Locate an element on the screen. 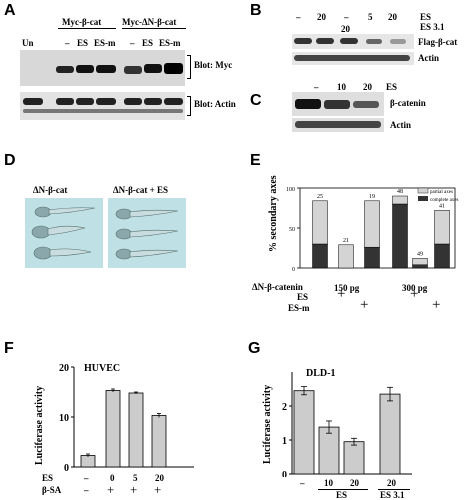  e-plus-es-150: + is located at coordinates (341, 294).